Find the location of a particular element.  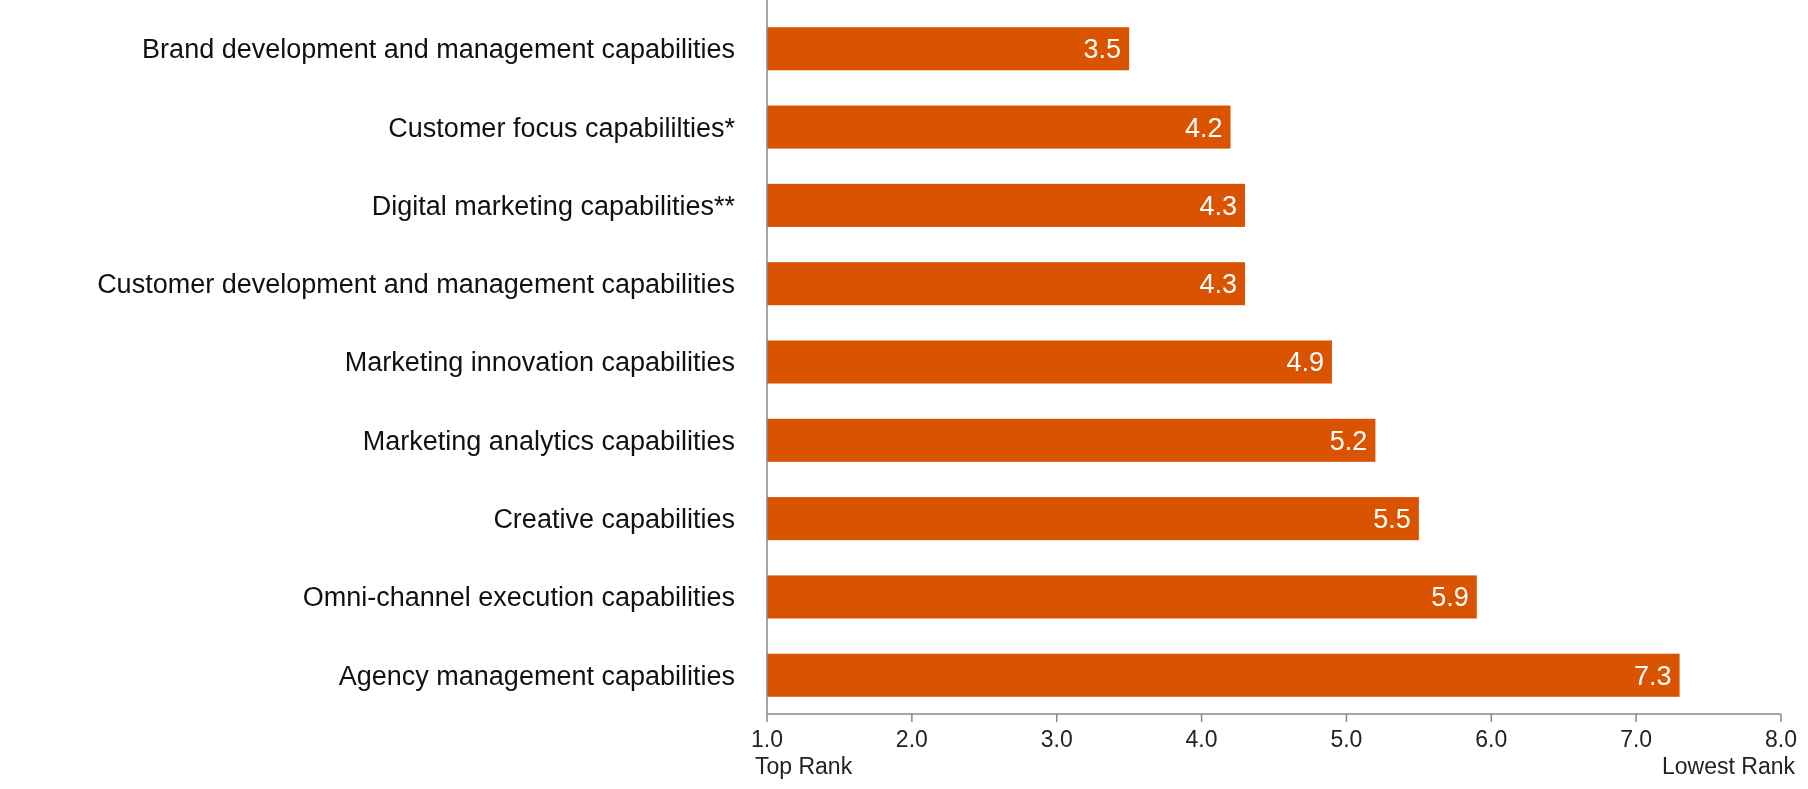

x-tick-label: 2.0 is located at coordinates (911, 739).